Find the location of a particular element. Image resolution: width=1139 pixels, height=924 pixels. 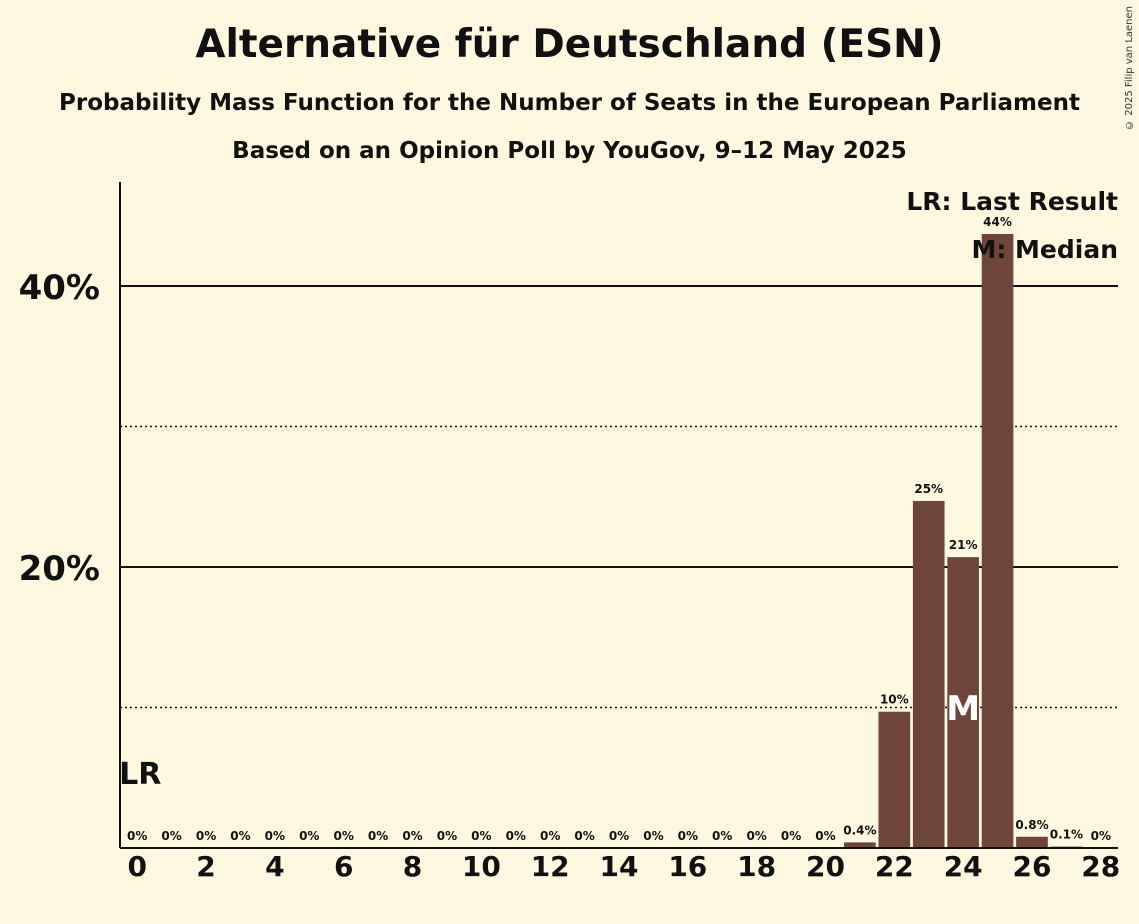

data-label: 44% is located at coordinates (997, 222).